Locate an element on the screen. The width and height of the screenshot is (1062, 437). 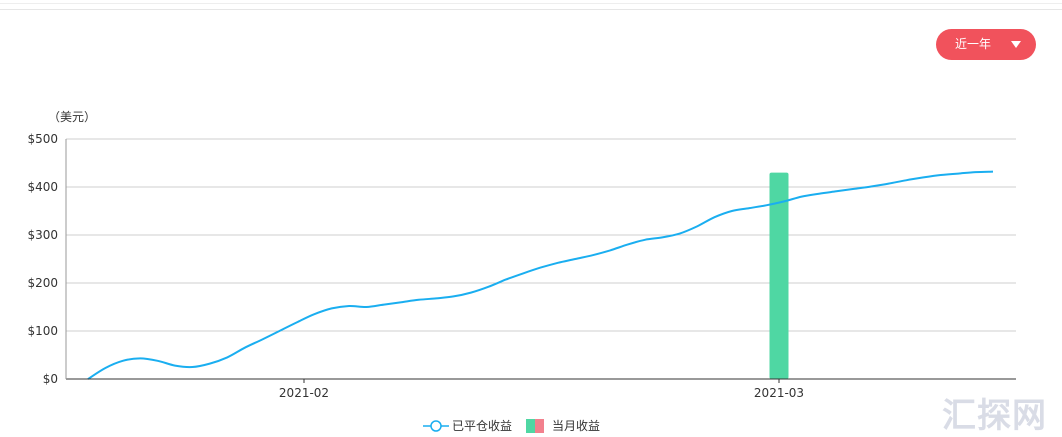
y-tick-labels: $0 $100 $200 $300 $400 $500 is located at coordinates (42, 259).